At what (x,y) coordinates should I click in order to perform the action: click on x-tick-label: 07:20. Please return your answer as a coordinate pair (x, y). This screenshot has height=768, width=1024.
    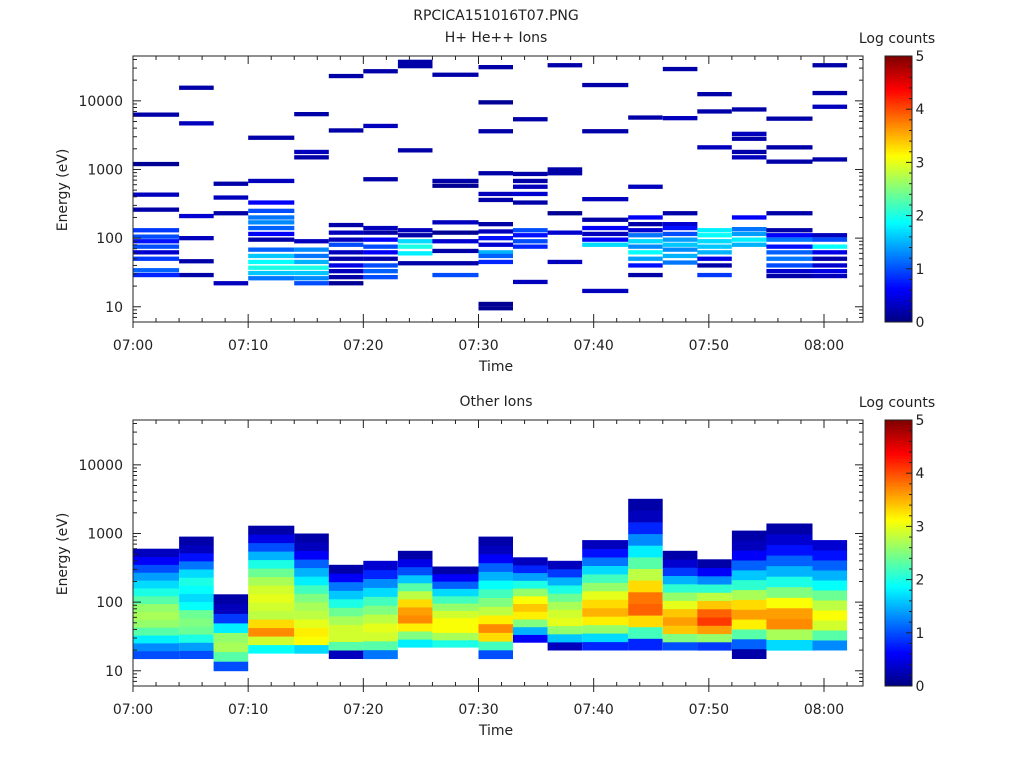
    Looking at the image, I should click on (363, 346).